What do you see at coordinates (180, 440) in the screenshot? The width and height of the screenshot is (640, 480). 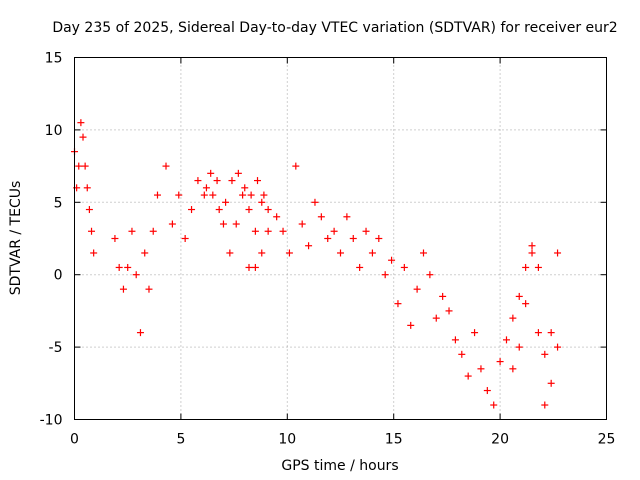 I see `x-tick-label: 5` at bounding box center [180, 440].